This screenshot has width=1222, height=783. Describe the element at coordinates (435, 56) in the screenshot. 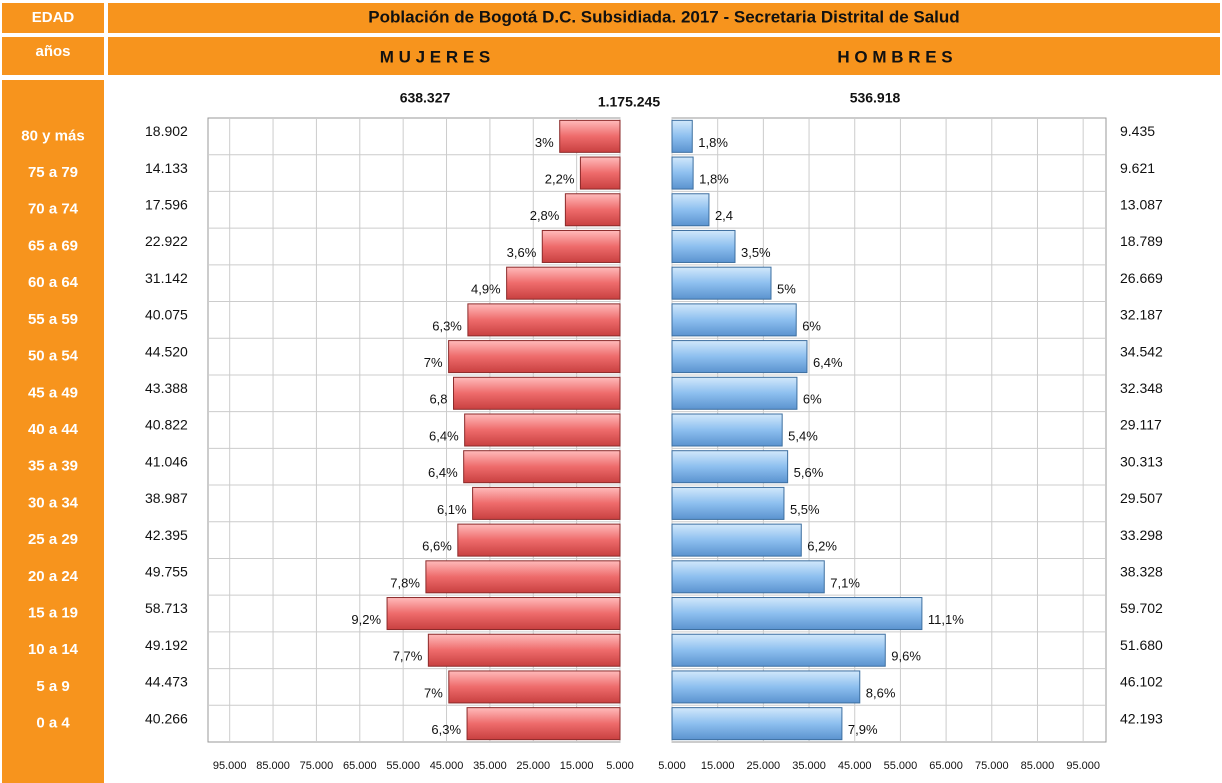

I see `series-name: M U J E R E S` at that location.